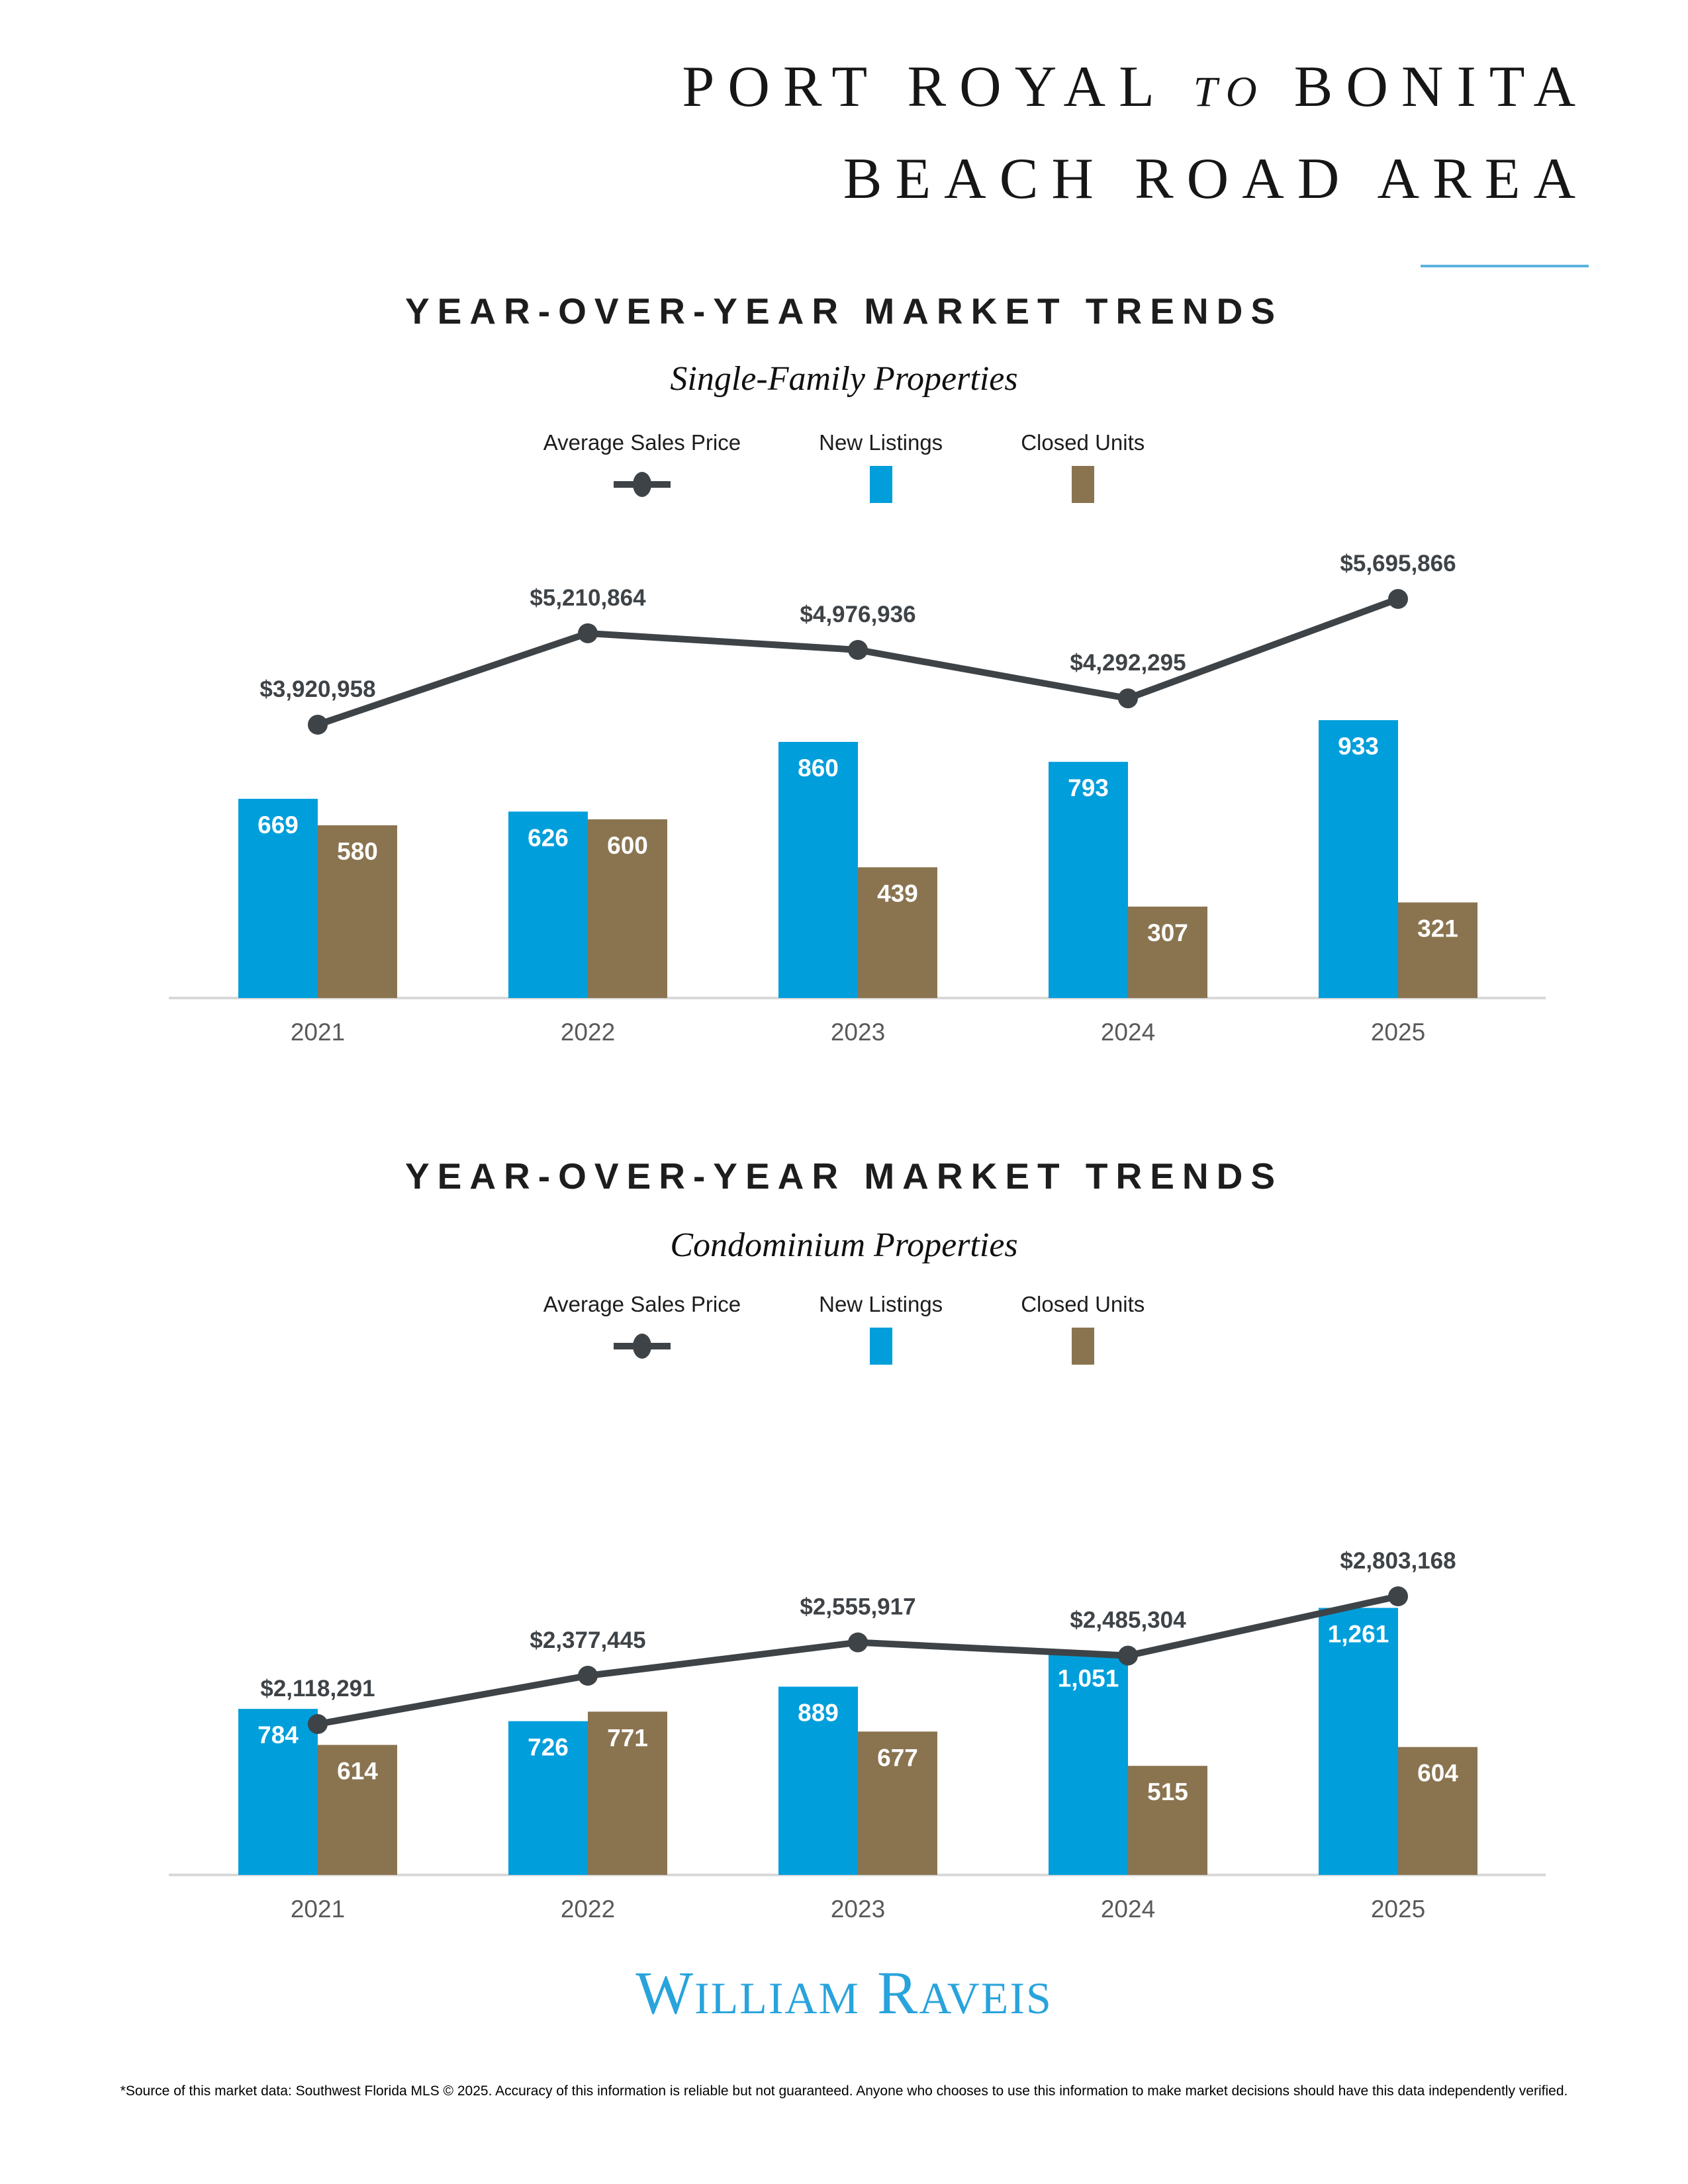 This screenshot has width=1688, height=2184. What do you see at coordinates (1167, 933) in the screenshot?
I see `bar-value-closed-units-2024: 307` at bounding box center [1167, 933].